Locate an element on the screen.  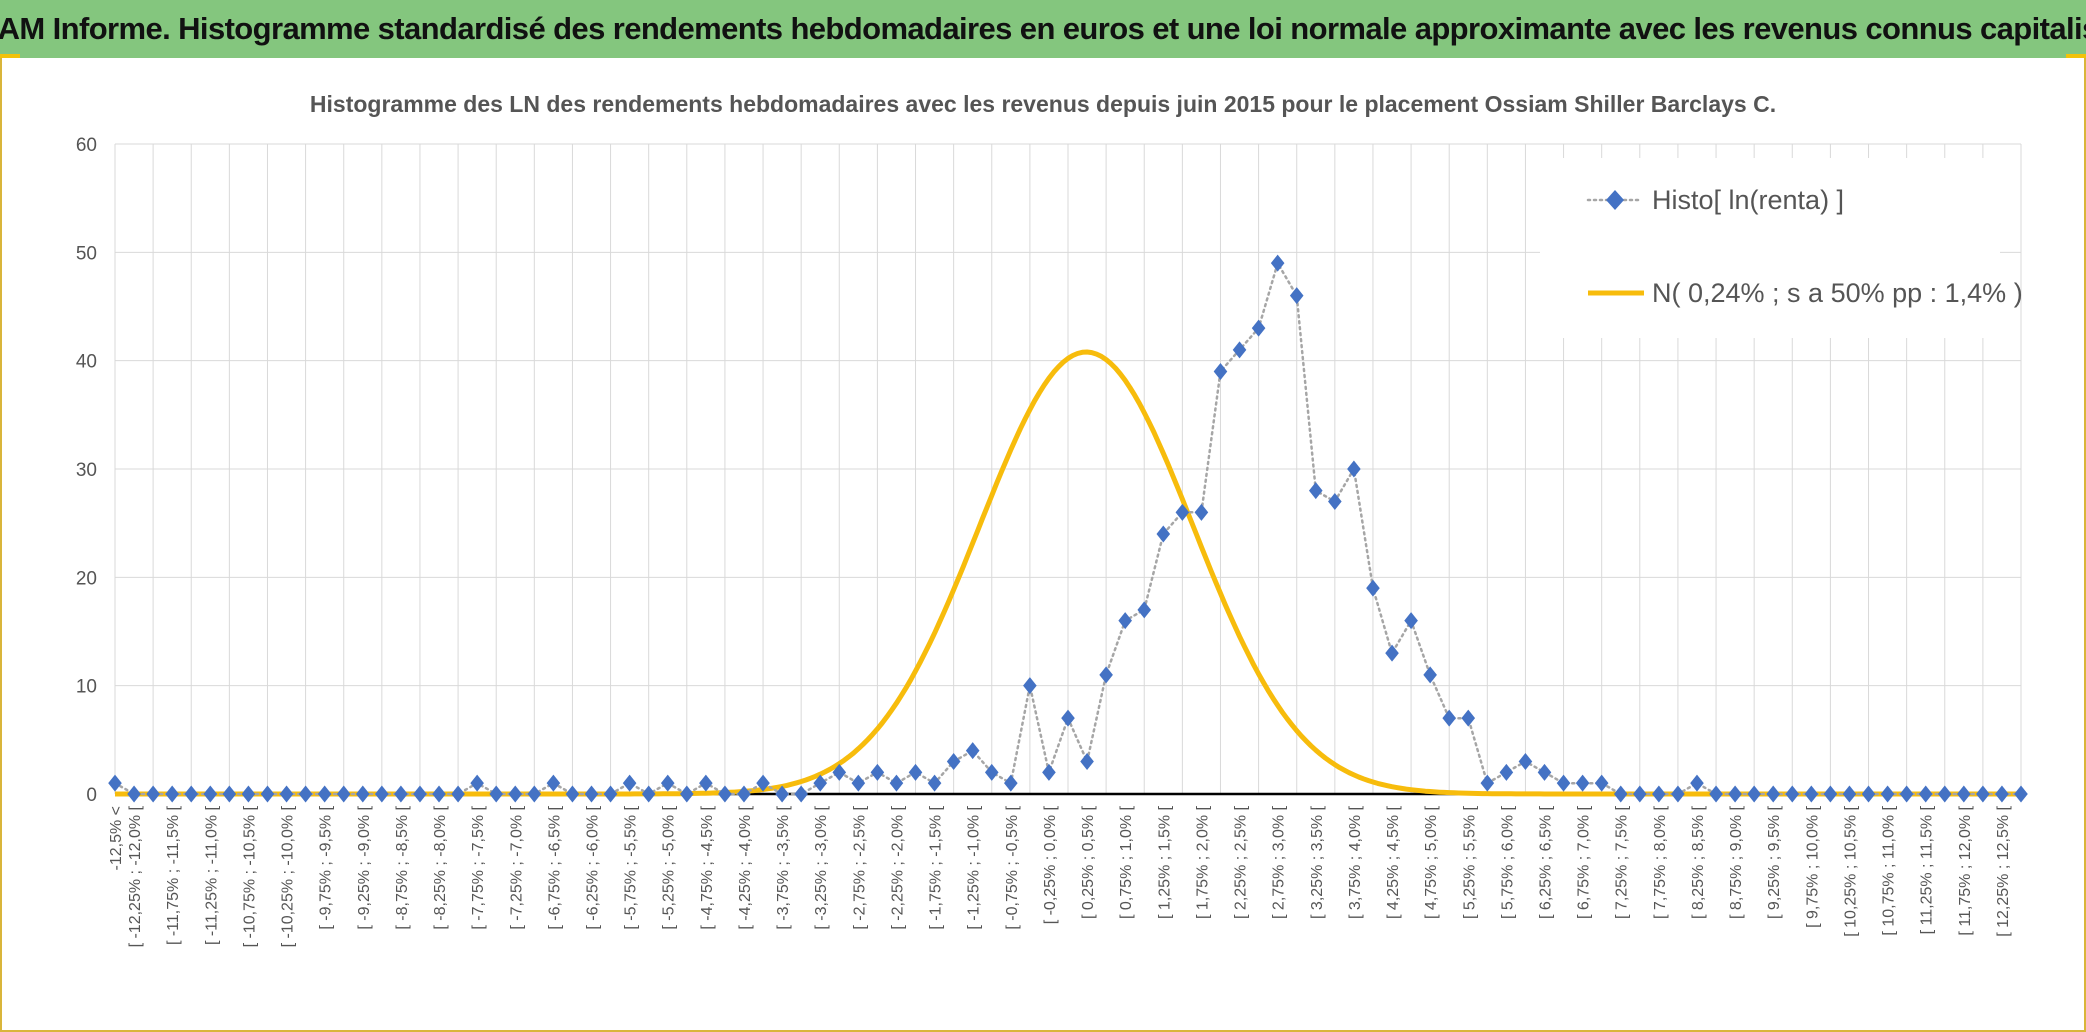
x-tick-label: [ 11,75% ; 12,0% [ is located at coordinates (1965, 870).